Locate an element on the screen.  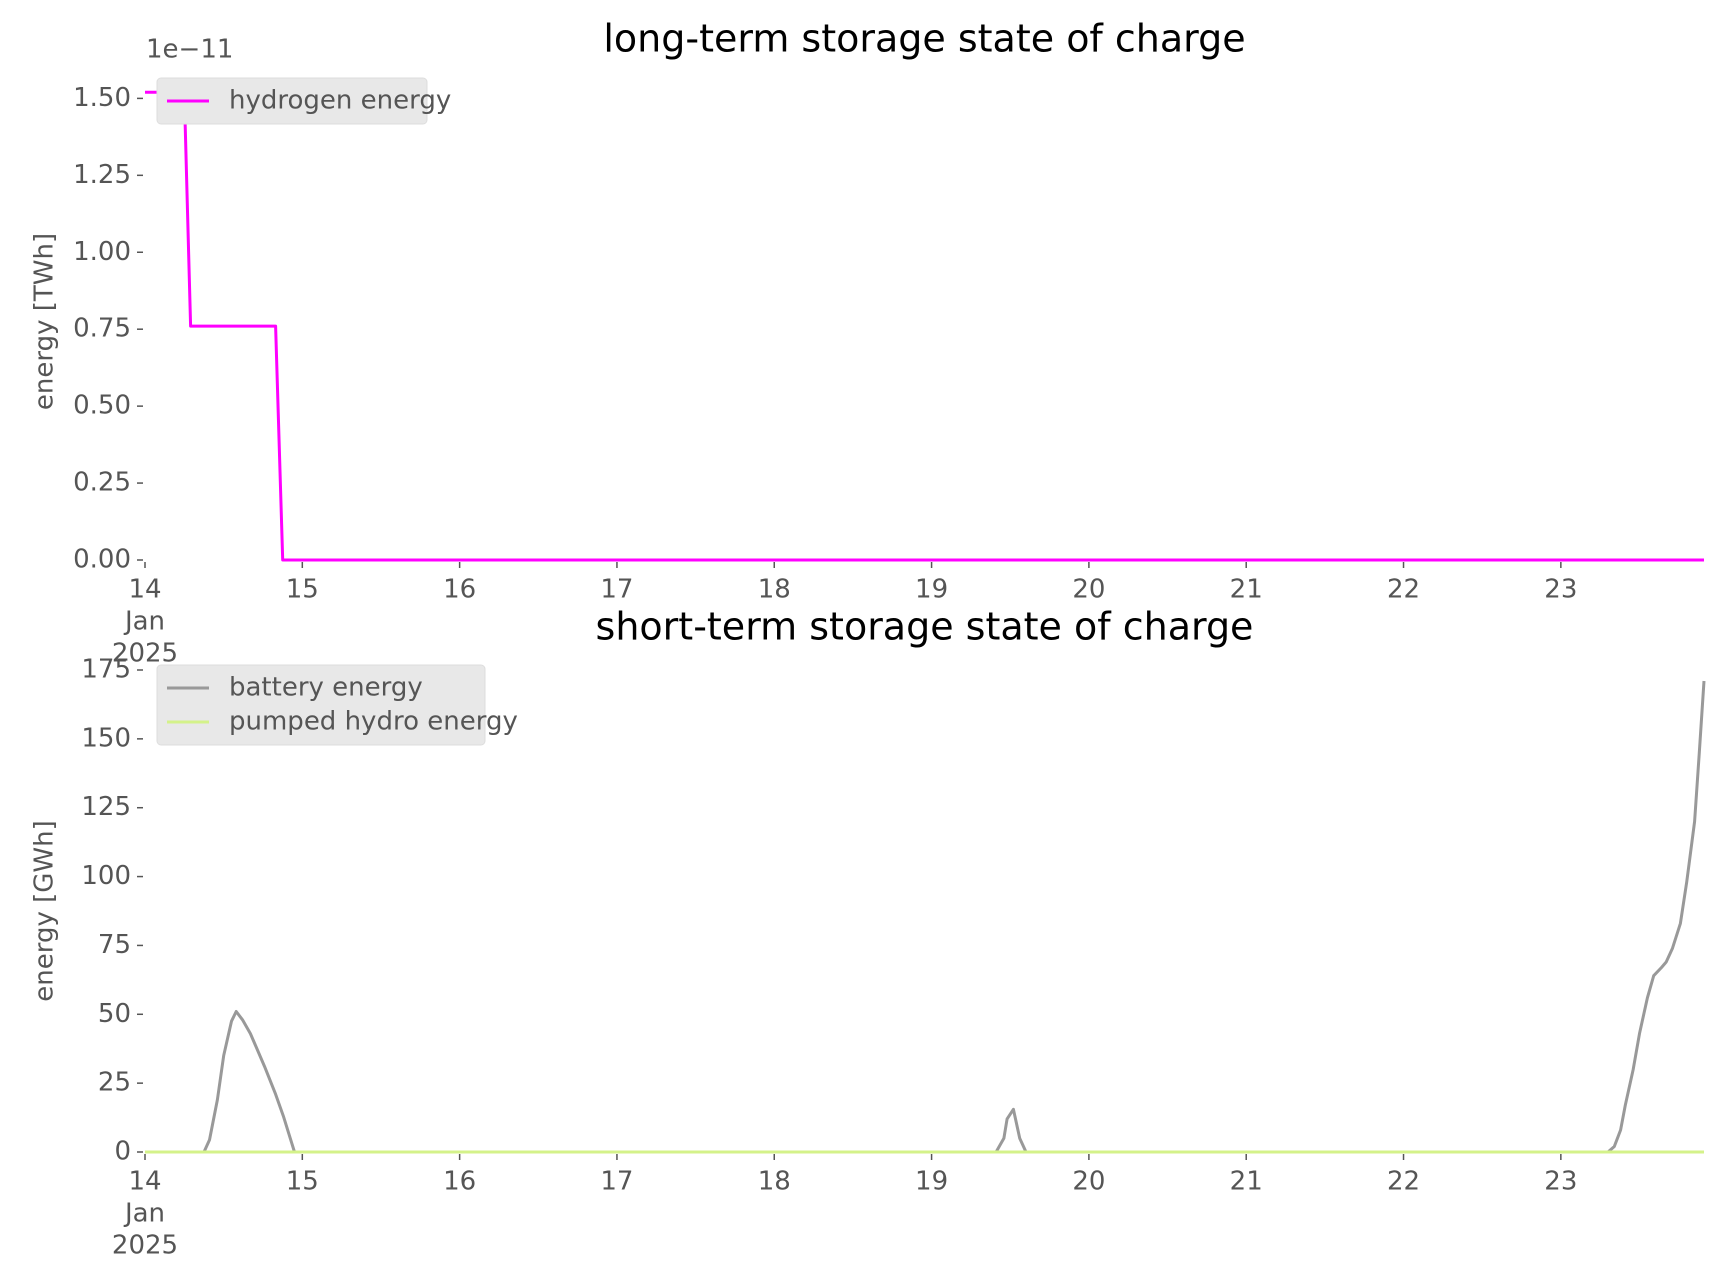
y-tick-label: 25 is located at coordinates (114, 1083).